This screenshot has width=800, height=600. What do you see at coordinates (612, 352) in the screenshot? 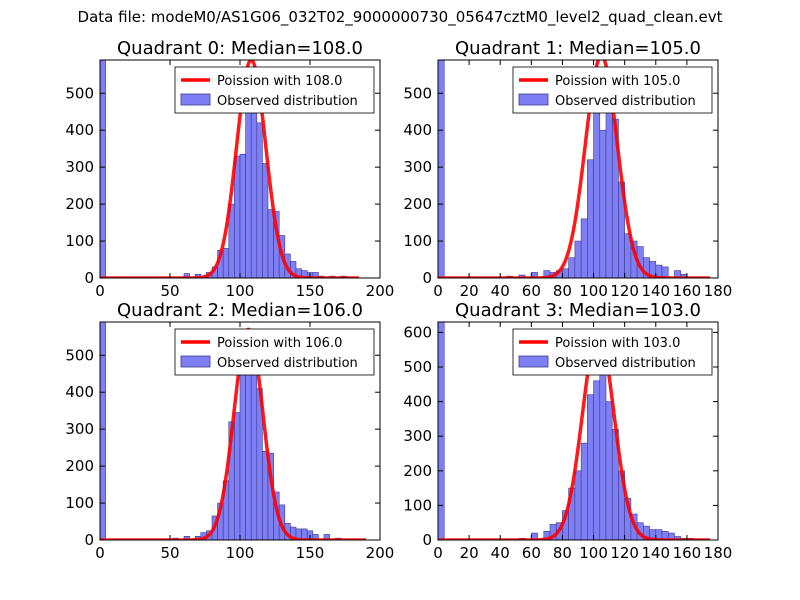
I see `legend: Poission with 103.0 Observed distribution` at bounding box center [612, 352].